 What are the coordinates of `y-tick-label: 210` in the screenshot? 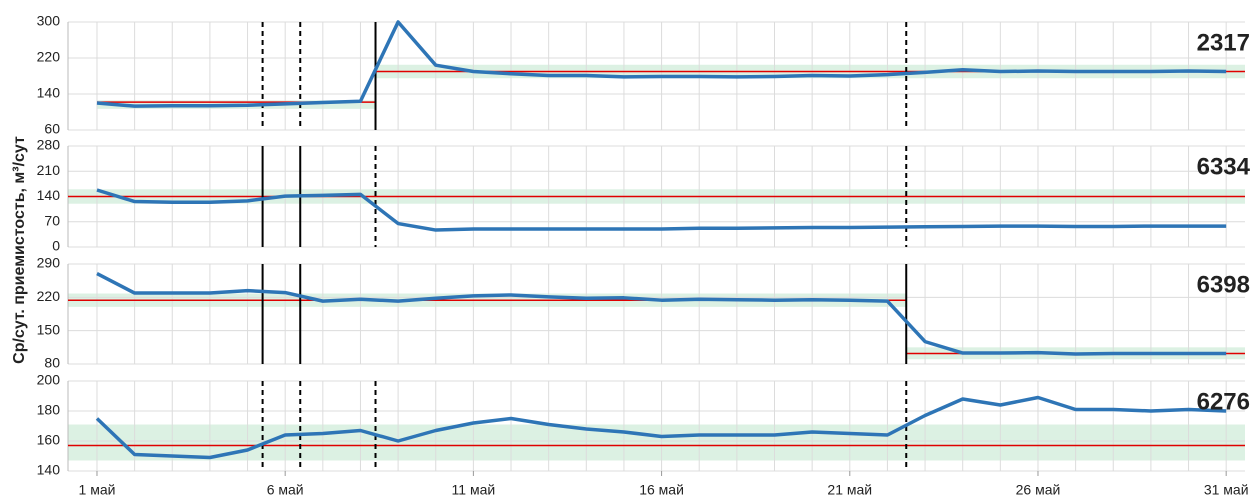 It's located at (49, 170).